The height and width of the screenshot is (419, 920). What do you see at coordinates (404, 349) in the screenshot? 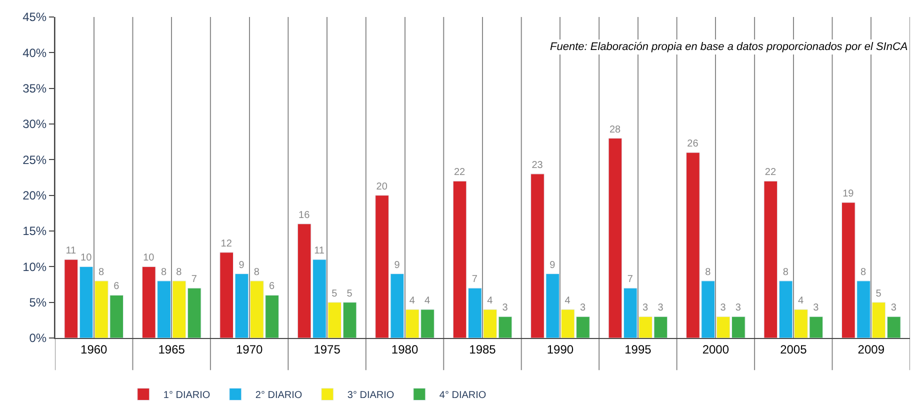
I see `x-tick-label: 1980` at bounding box center [404, 349].